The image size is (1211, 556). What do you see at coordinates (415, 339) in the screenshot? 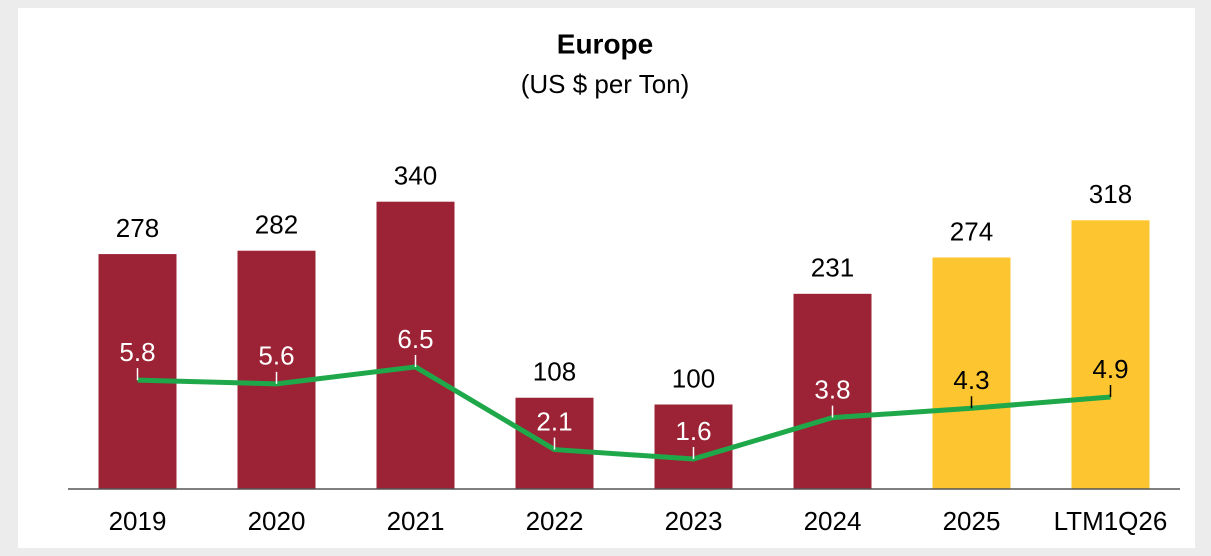
I see `line-value-label: 6.5` at bounding box center [415, 339].